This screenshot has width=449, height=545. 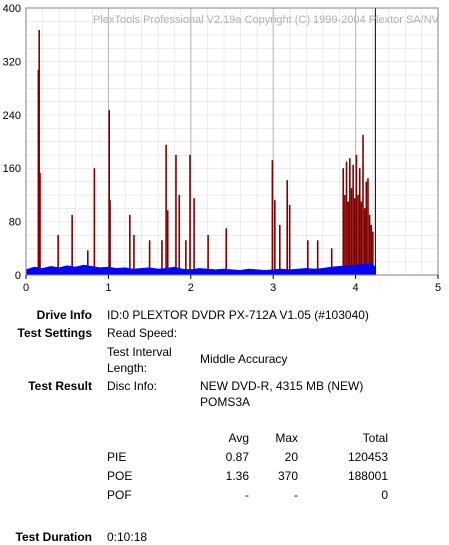 What do you see at coordinates (384, 495) in the screenshot?
I see `table-cell: 0` at bounding box center [384, 495].